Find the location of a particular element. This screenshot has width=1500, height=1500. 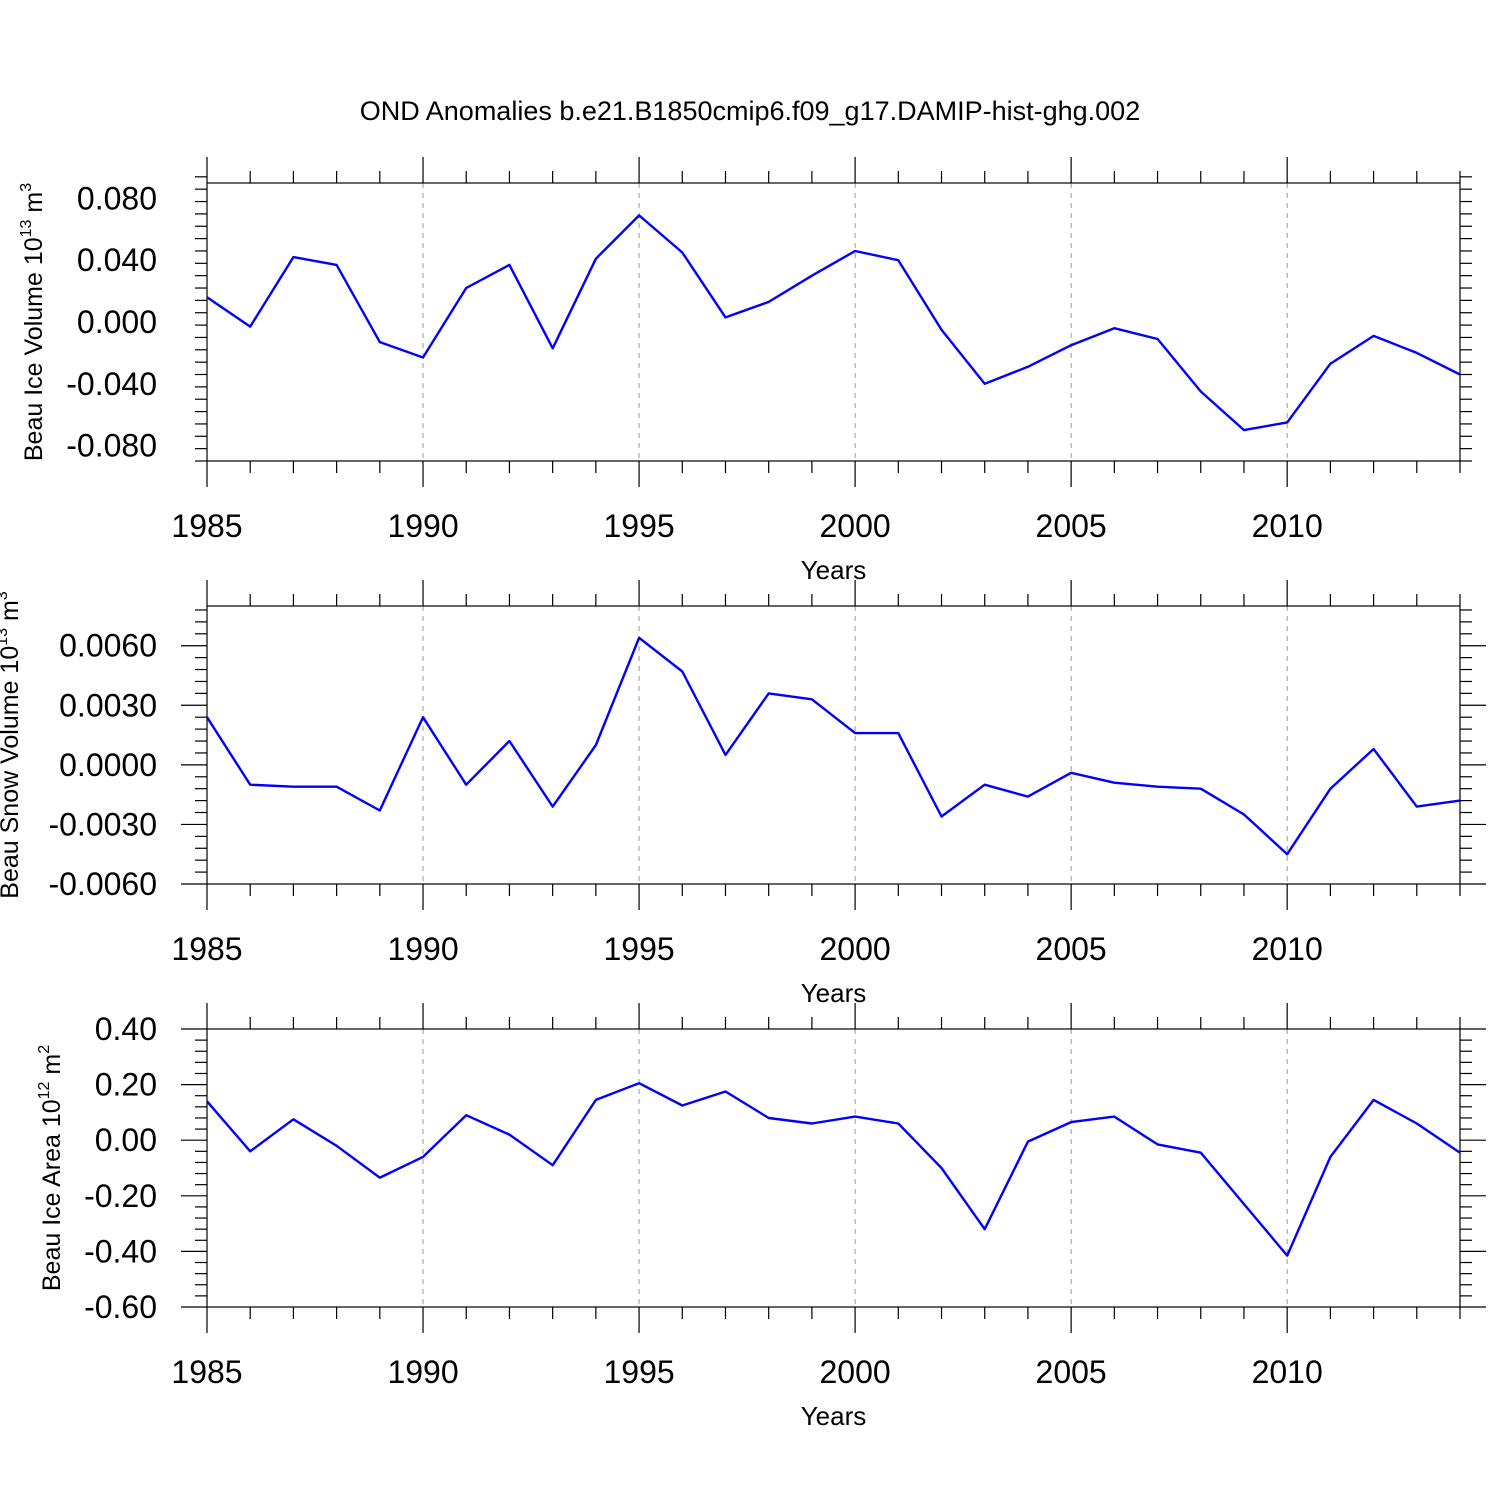

y-tick-label: -0.0060 is located at coordinates (102, 884).